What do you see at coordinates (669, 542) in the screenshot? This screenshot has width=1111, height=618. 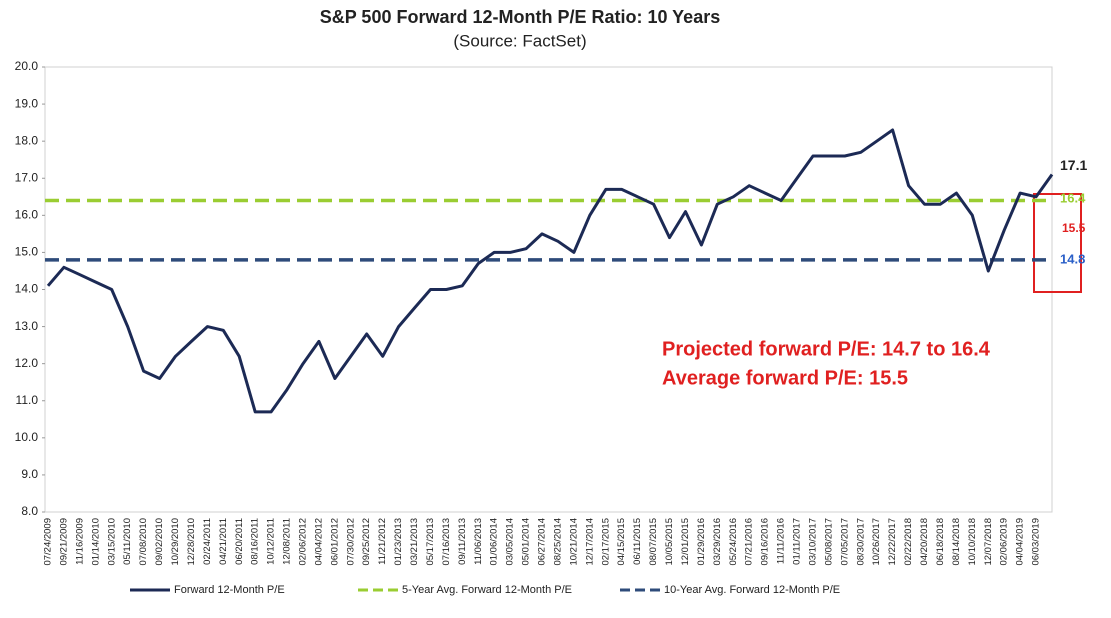 I see `x-tick-label: 10/05/2015` at bounding box center [669, 542].